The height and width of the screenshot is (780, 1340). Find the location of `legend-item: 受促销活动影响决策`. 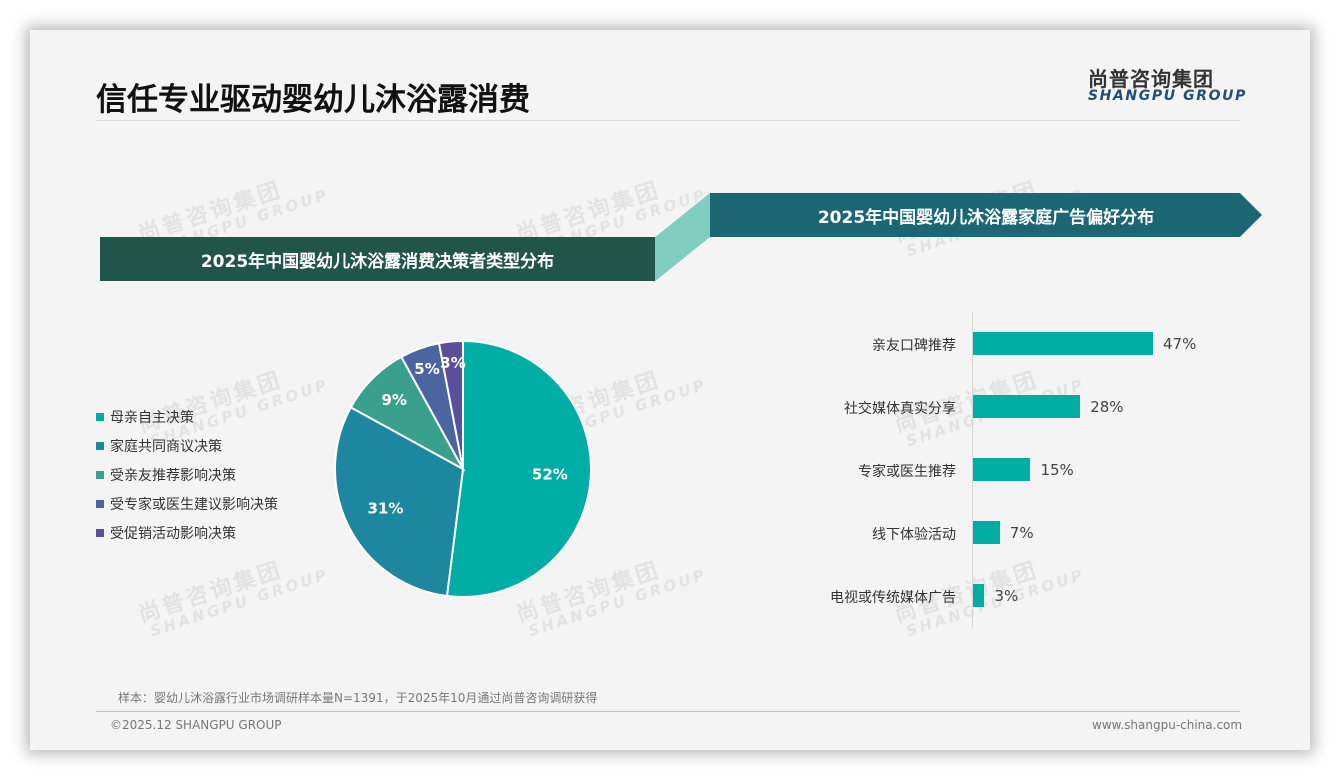

legend-item: 受促销活动影响决策 is located at coordinates (187, 532).